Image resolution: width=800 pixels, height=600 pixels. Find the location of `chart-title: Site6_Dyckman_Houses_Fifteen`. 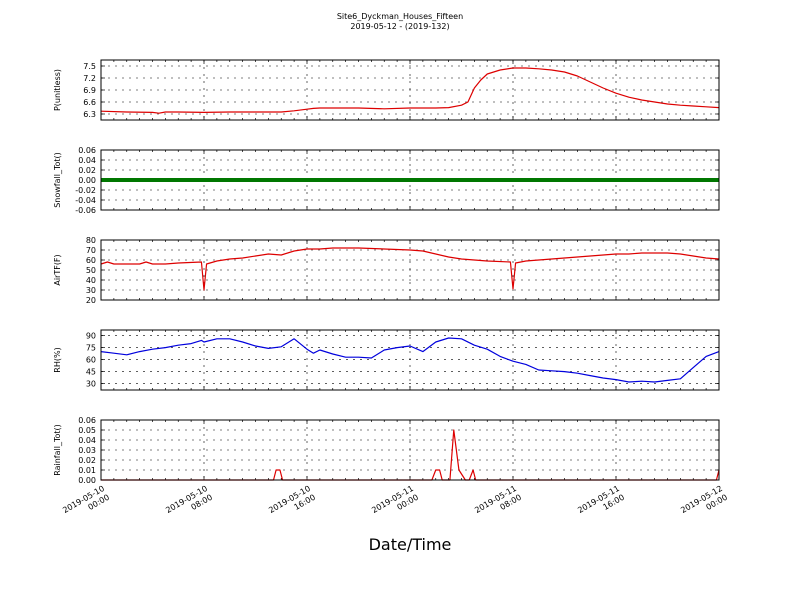

chart-title: Site6_Dyckman_Houses_Fifteen is located at coordinates (400, 16).